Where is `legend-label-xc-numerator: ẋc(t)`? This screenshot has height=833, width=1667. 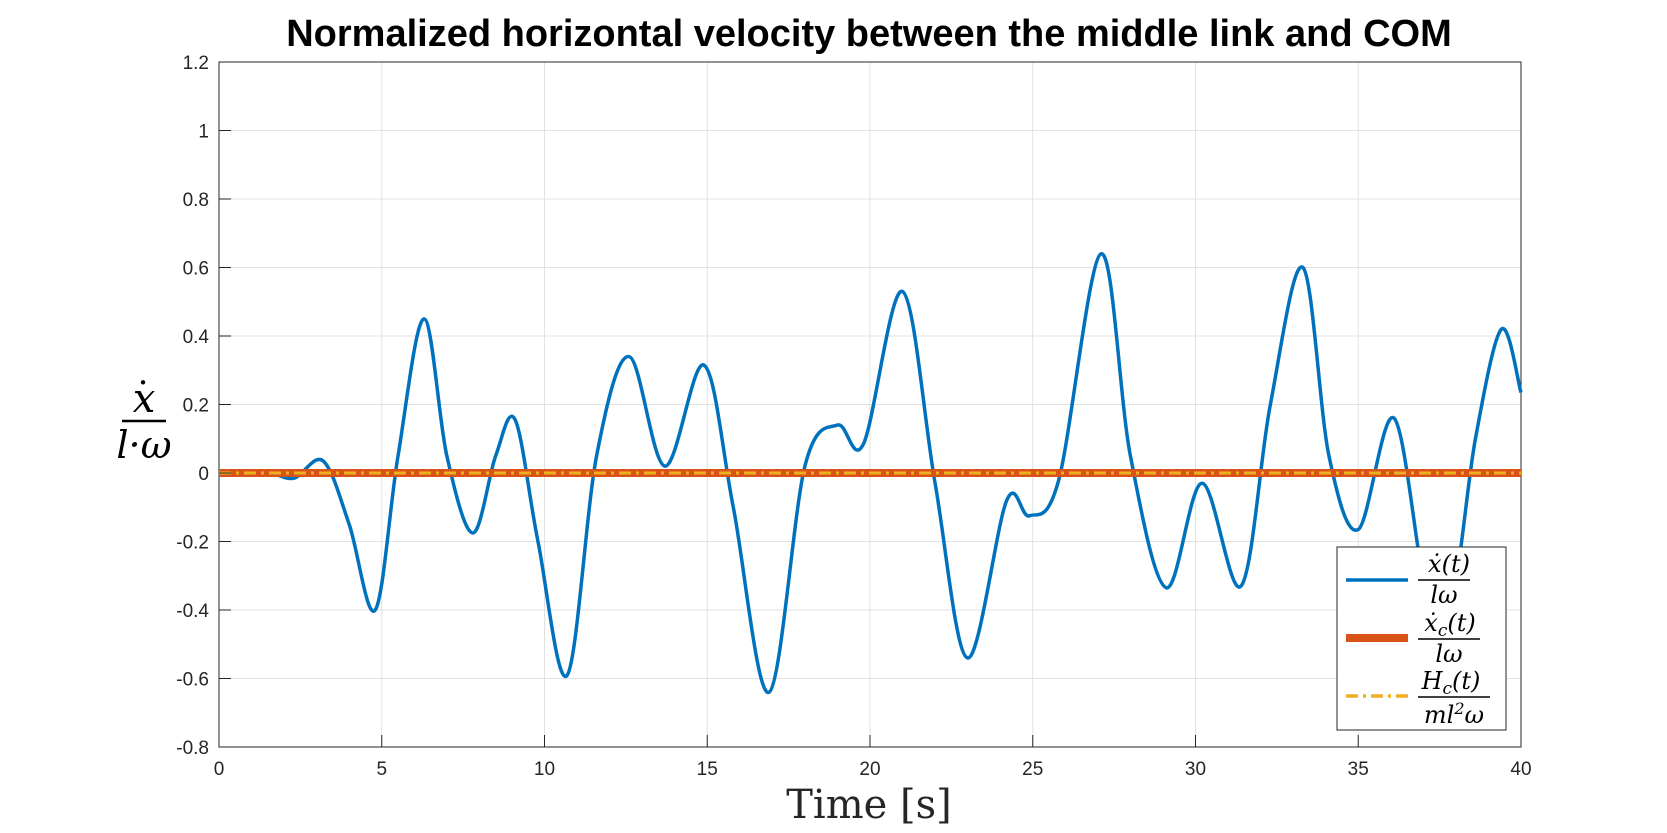 legend-label-xc-numerator: ẋc(t) is located at coordinates (1449, 625).